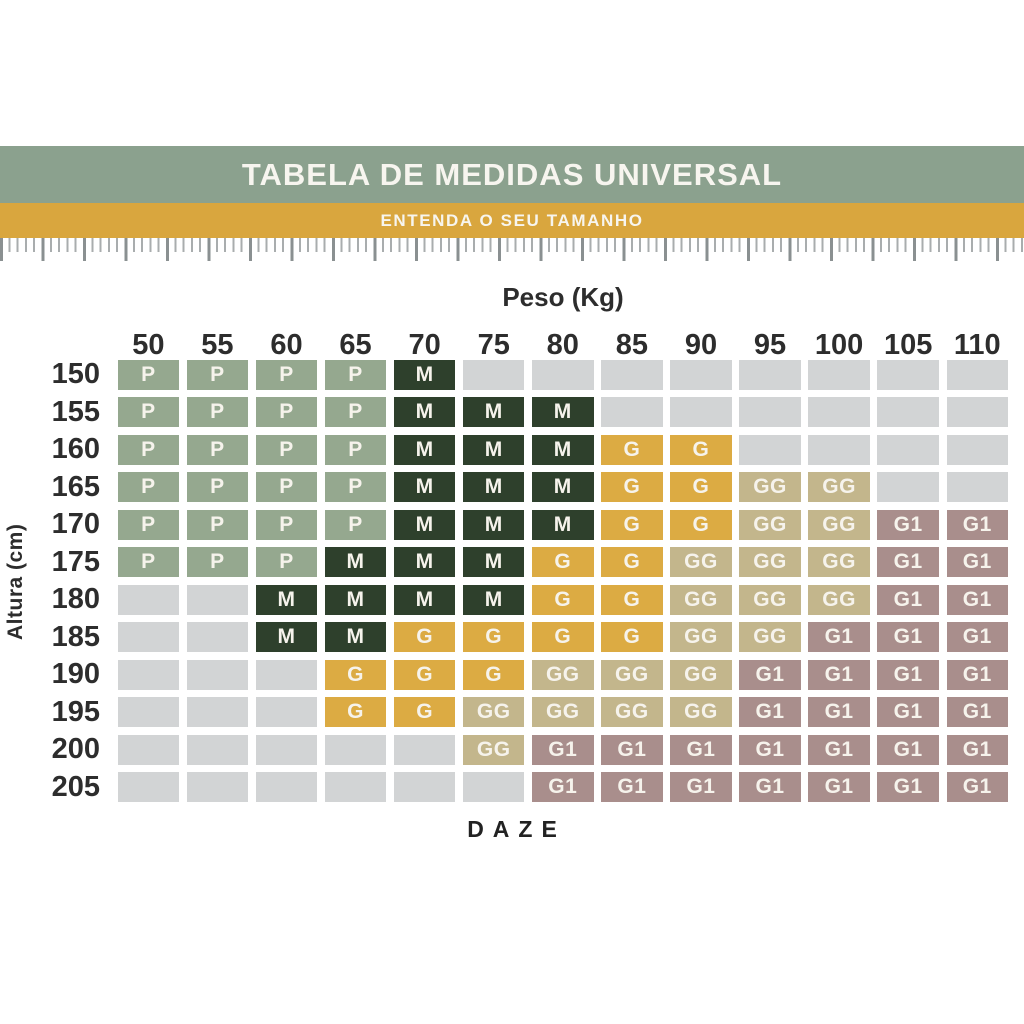  Describe the element at coordinates (75, 524) in the screenshot. I see `height-row-label: 170` at that location.